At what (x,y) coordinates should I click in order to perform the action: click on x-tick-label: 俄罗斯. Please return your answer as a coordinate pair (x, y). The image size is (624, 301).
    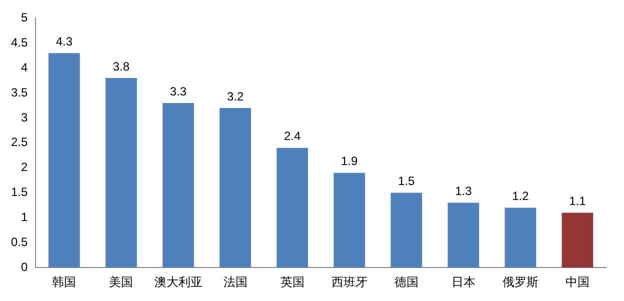
    Looking at the image, I should click on (520, 282).